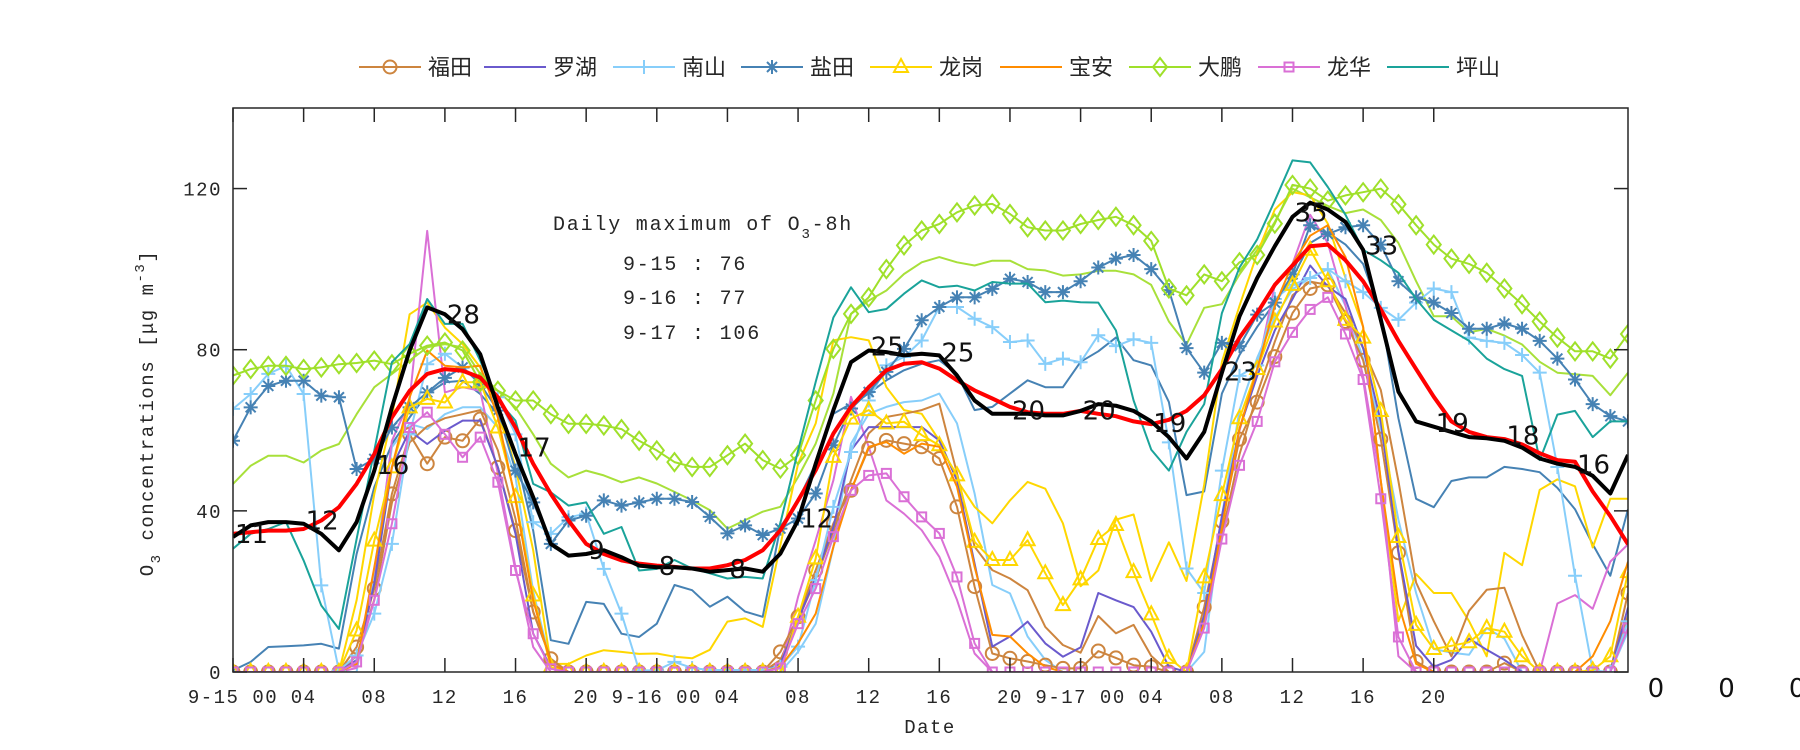 This screenshot has width=1800, height=750. Describe the element at coordinates (1240, 372) in the screenshot. I see `data-label: 23` at that location.